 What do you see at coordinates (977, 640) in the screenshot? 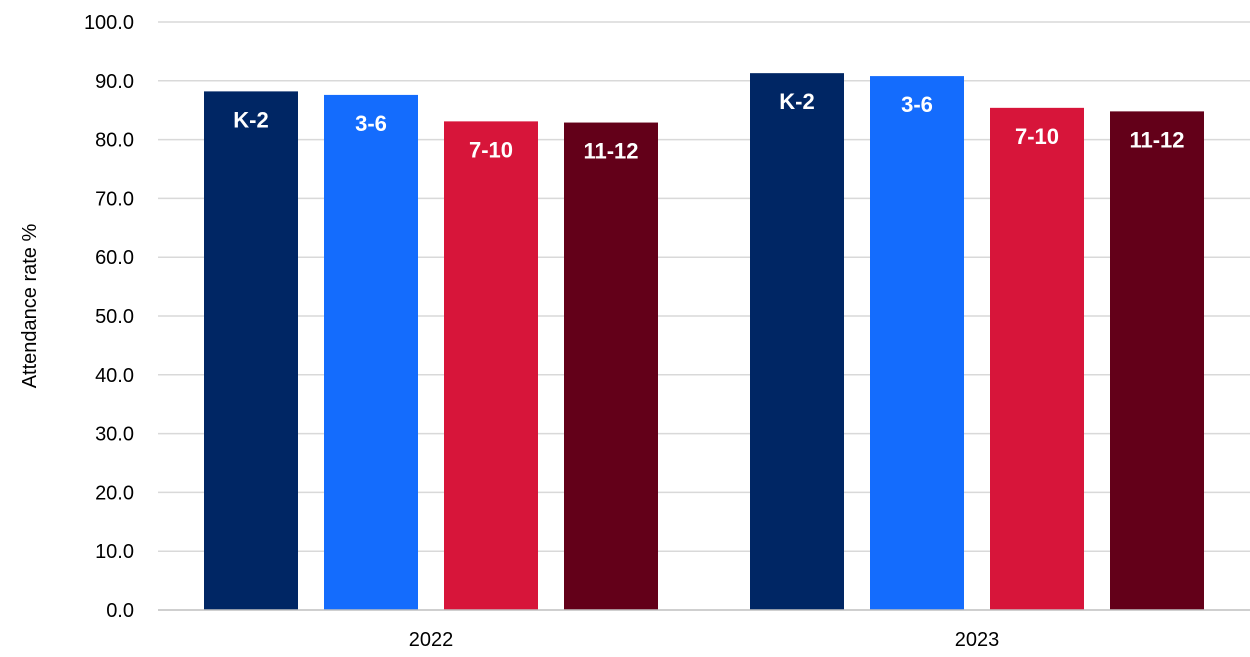
I see `x-category-label: 2023` at bounding box center [977, 640].